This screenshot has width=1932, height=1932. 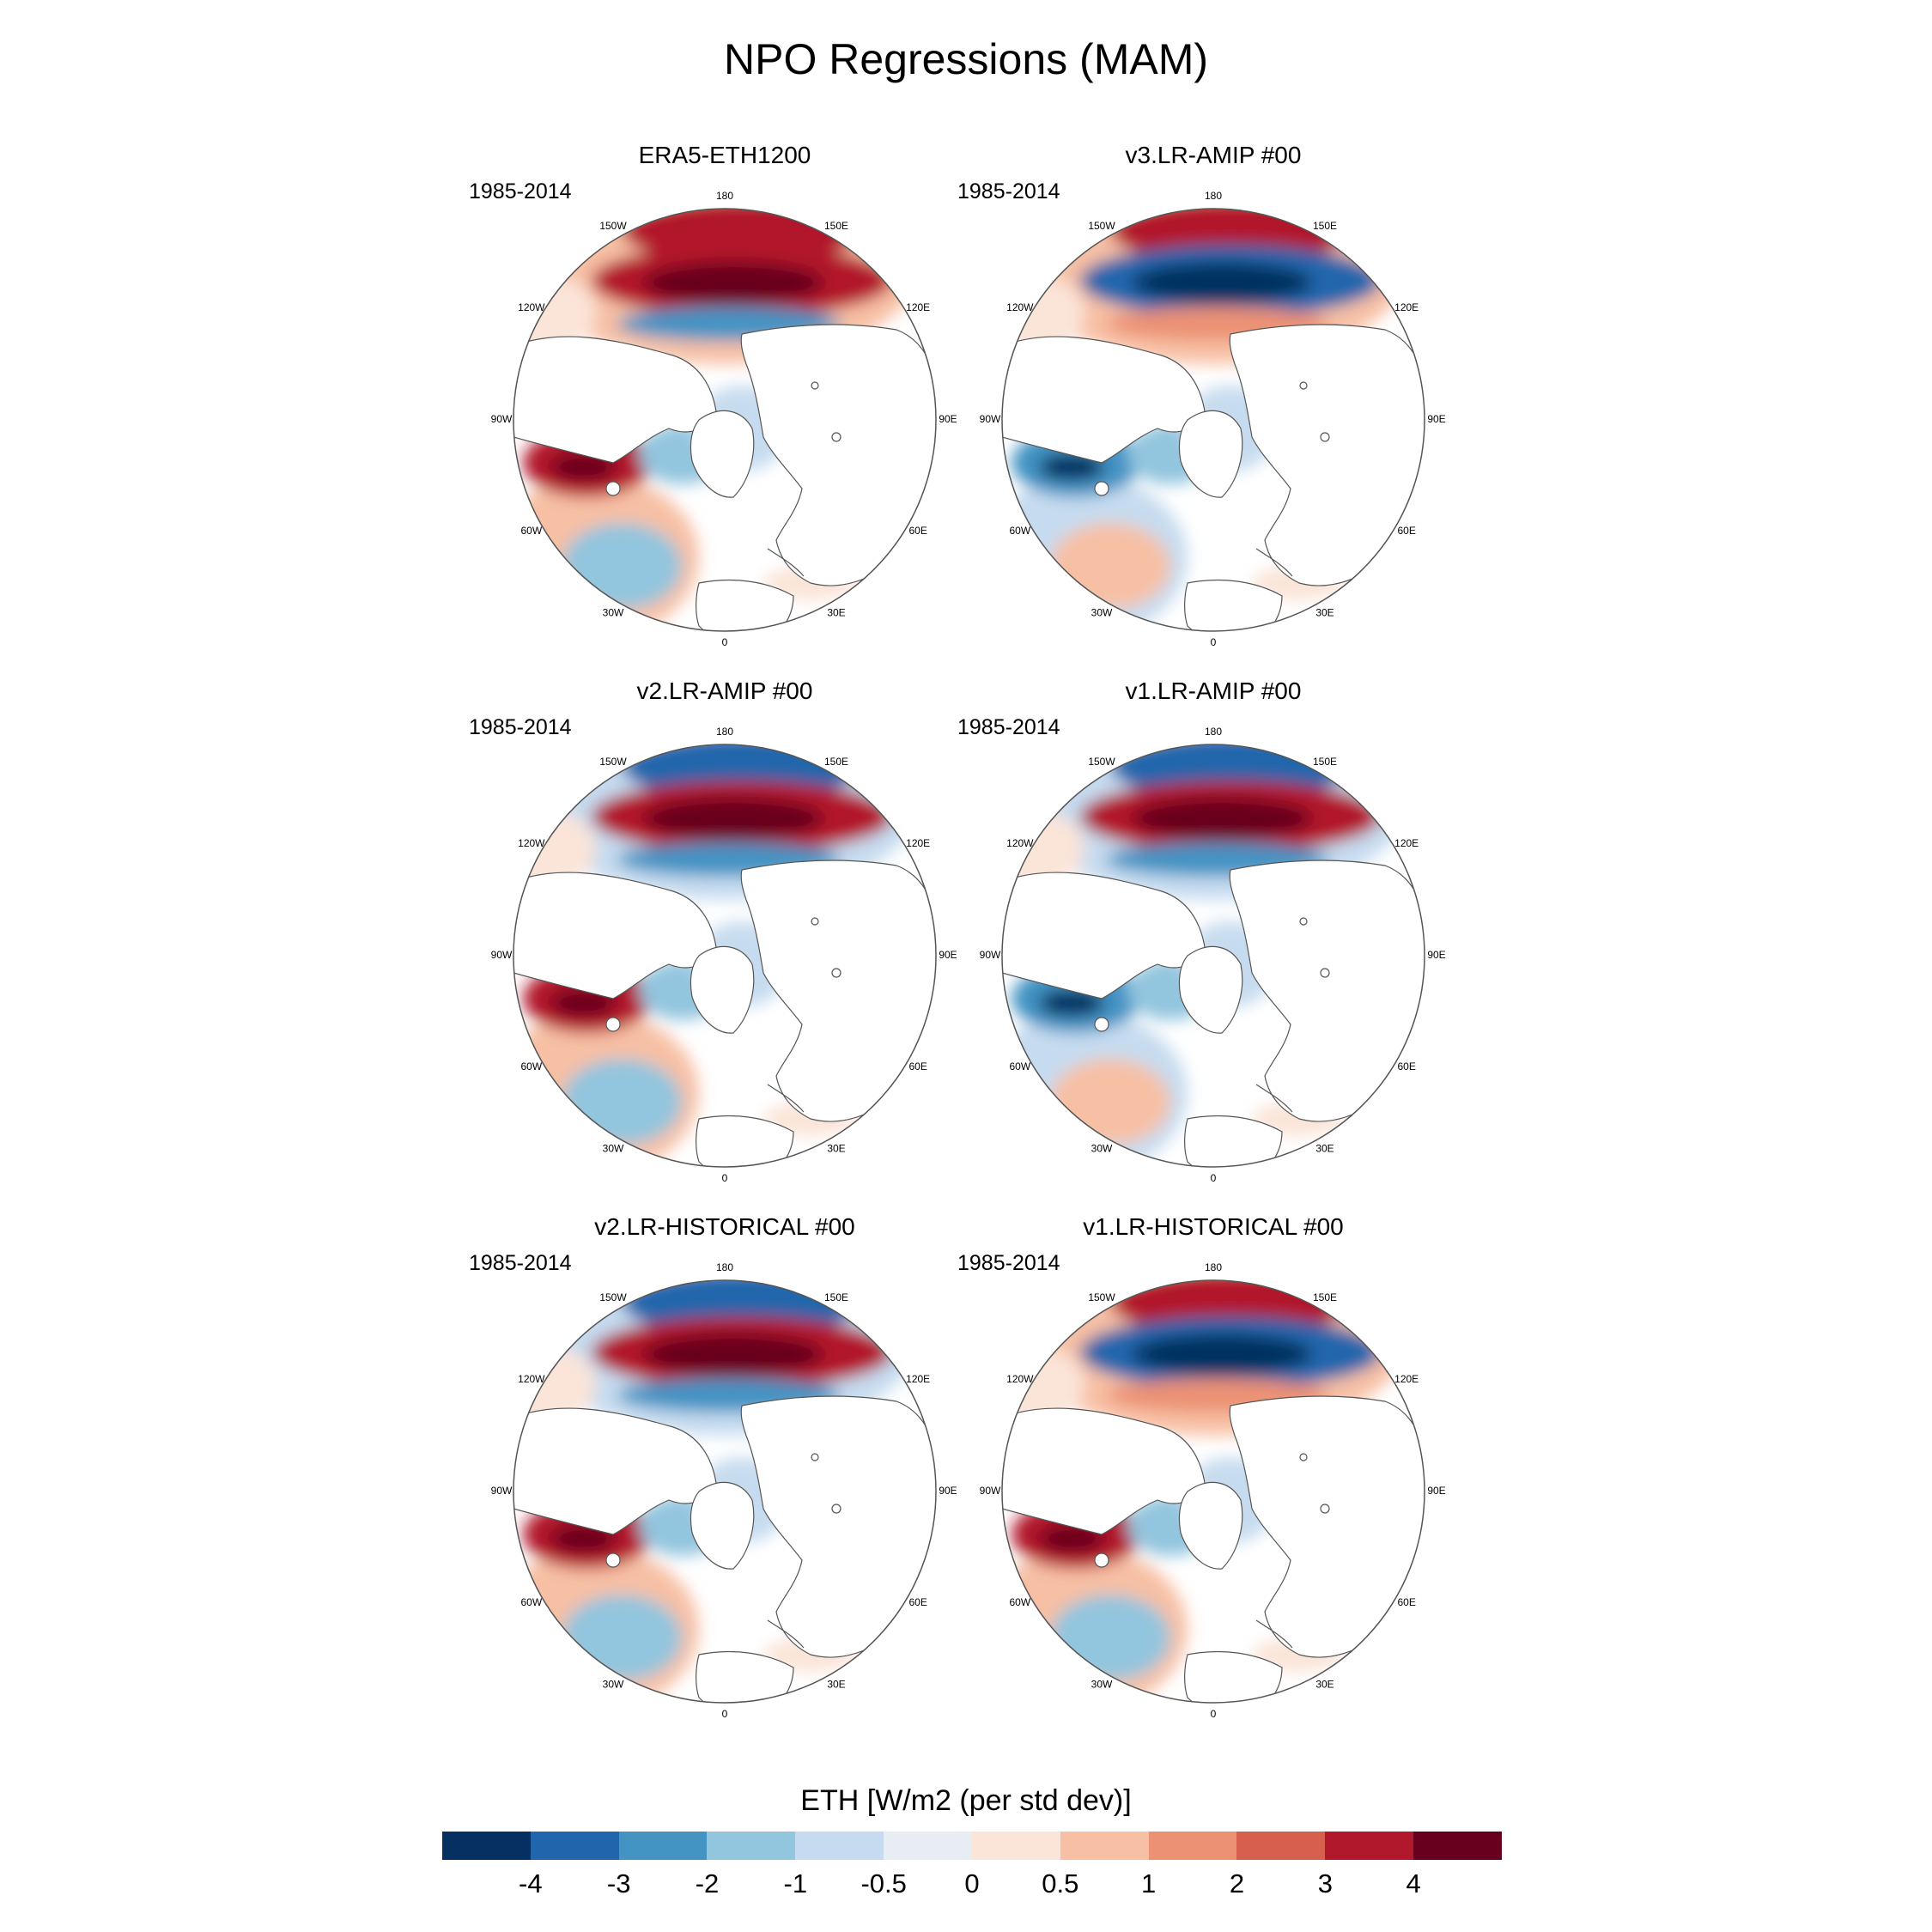 I want to click on colorbar, so click(x=972, y=1846).